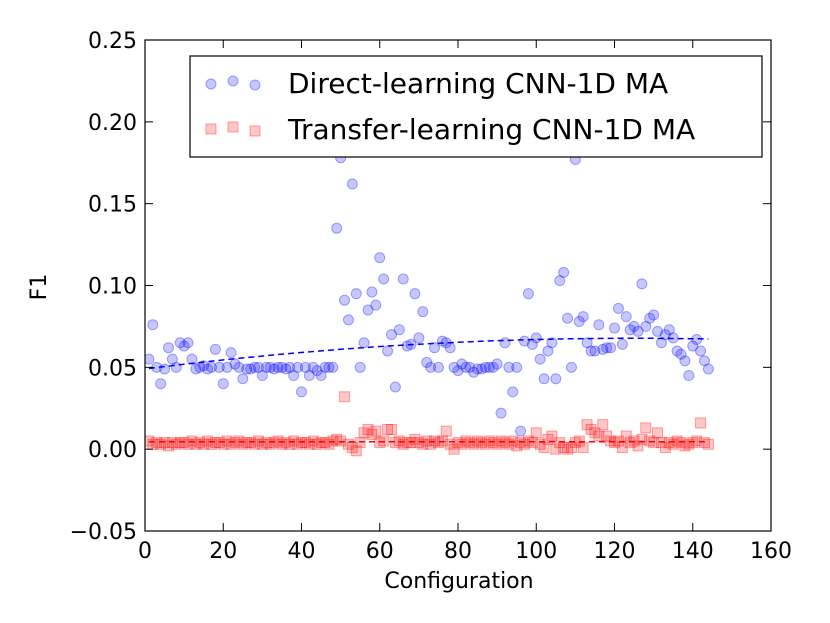 This screenshot has height=623, width=830. I want to click on y-tick-label: 0.20, so click(112, 123).